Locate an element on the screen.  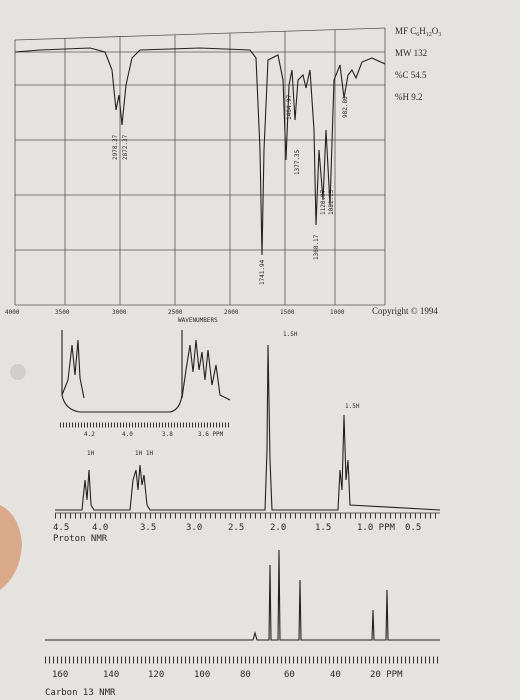
formula-part: 3 is located at coordinates (439, 35).